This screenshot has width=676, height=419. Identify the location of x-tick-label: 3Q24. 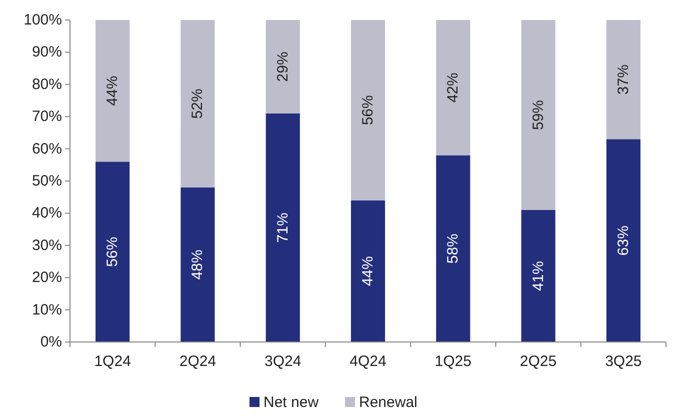
(283, 361).